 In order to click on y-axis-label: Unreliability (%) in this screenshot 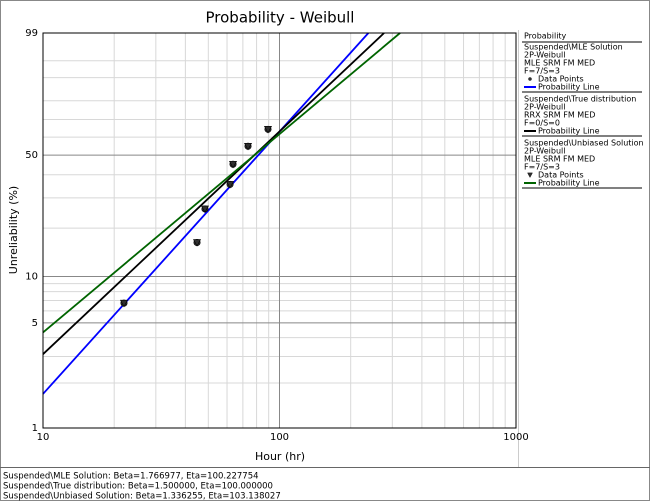, I will do `click(13, 230)`.